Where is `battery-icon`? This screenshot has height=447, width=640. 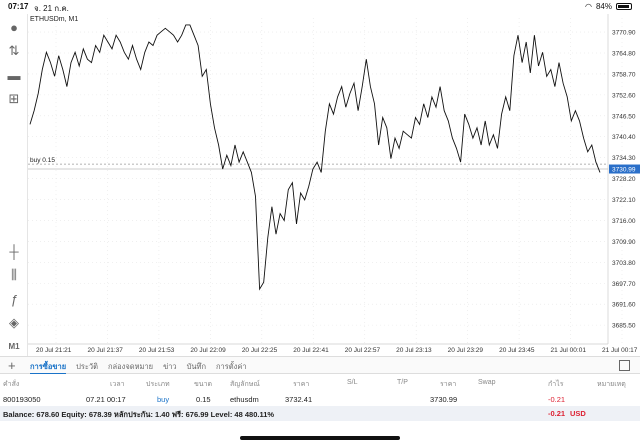
battery-icon is located at coordinates (624, 6).